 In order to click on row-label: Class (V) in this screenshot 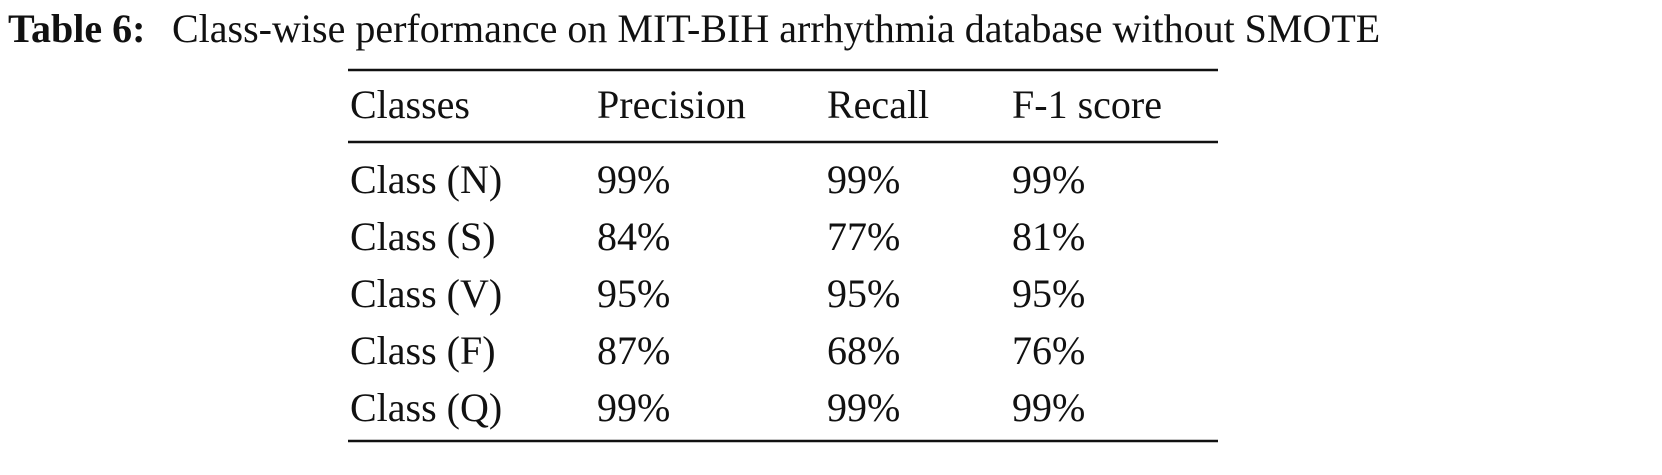, I will do `click(426, 293)`.